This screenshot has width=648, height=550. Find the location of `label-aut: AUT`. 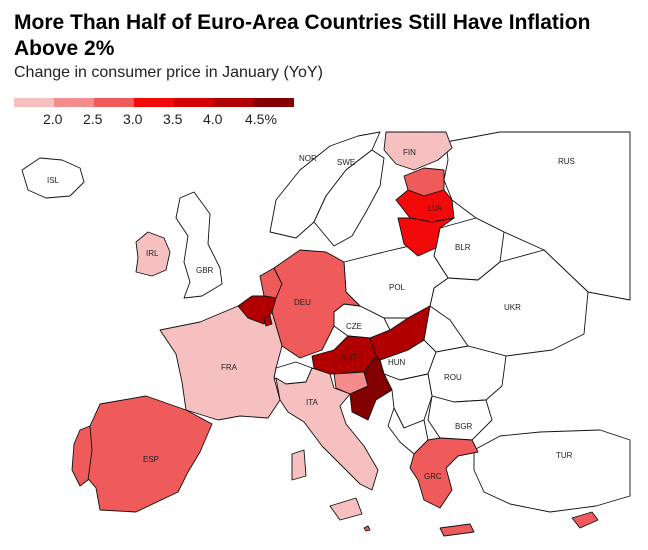

label-aut: AUT is located at coordinates (349, 357).